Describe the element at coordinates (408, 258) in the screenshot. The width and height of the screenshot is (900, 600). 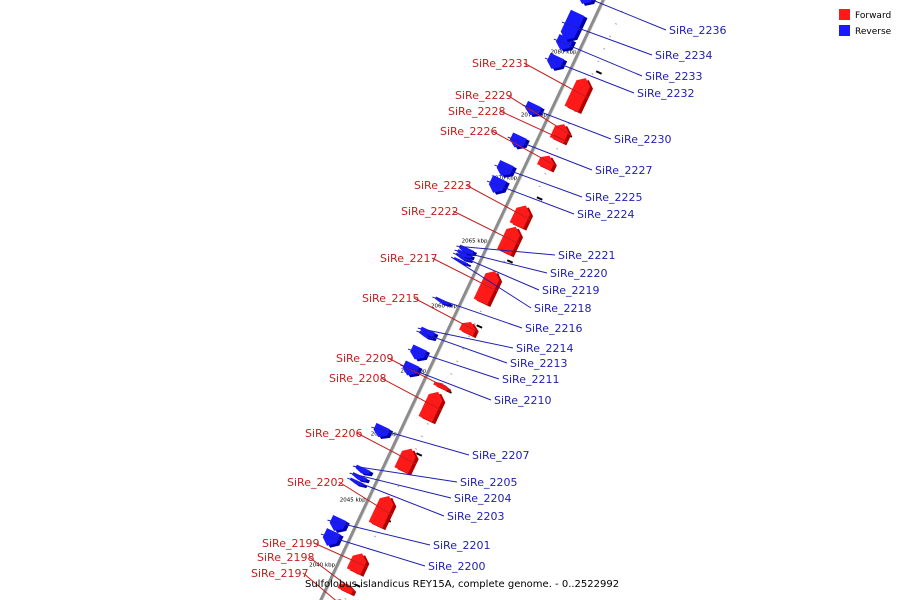
I see `gene-label: SiRe_2217` at that location.